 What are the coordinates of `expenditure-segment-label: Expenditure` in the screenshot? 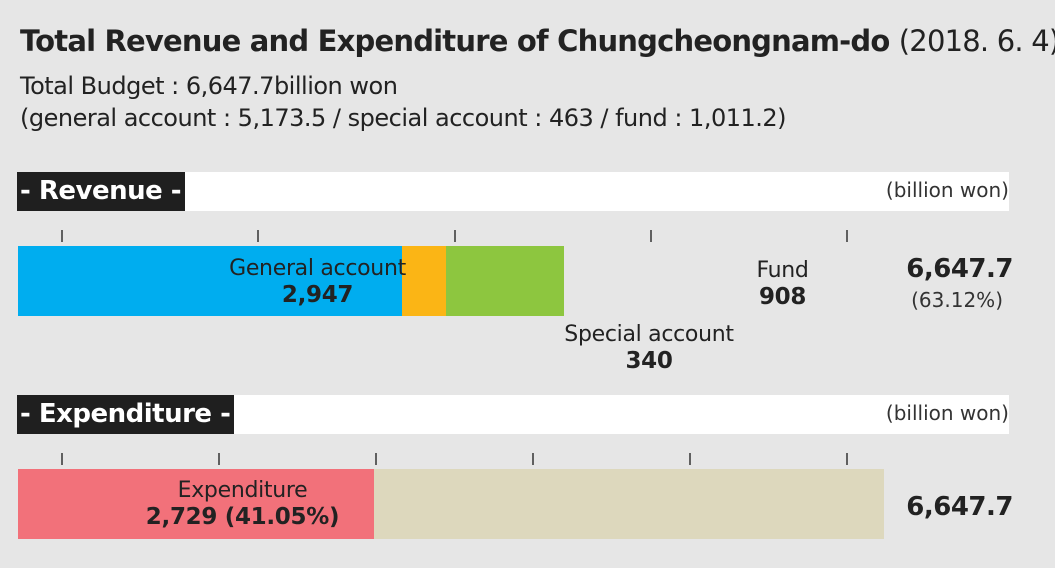 It's located at (242, 490).